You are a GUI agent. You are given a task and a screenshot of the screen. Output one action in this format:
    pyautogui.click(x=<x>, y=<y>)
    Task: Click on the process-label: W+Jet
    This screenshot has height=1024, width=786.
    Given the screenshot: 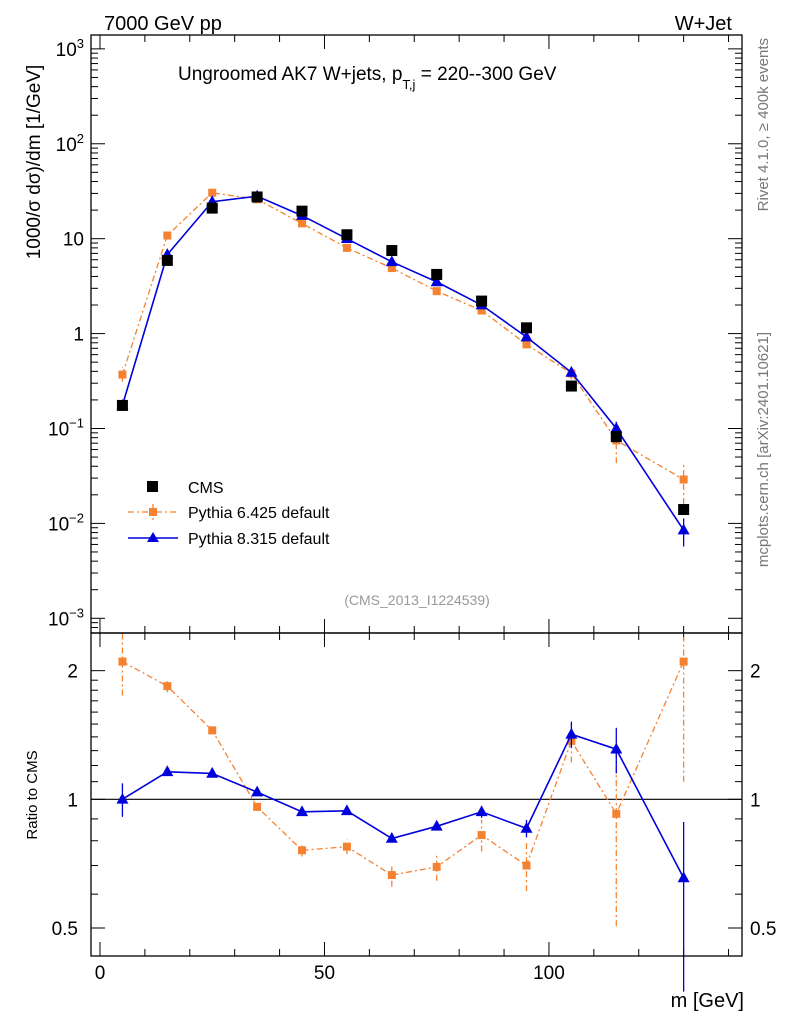 What is the action you would take?
    pyautogui.click(x=704, y=24)
    